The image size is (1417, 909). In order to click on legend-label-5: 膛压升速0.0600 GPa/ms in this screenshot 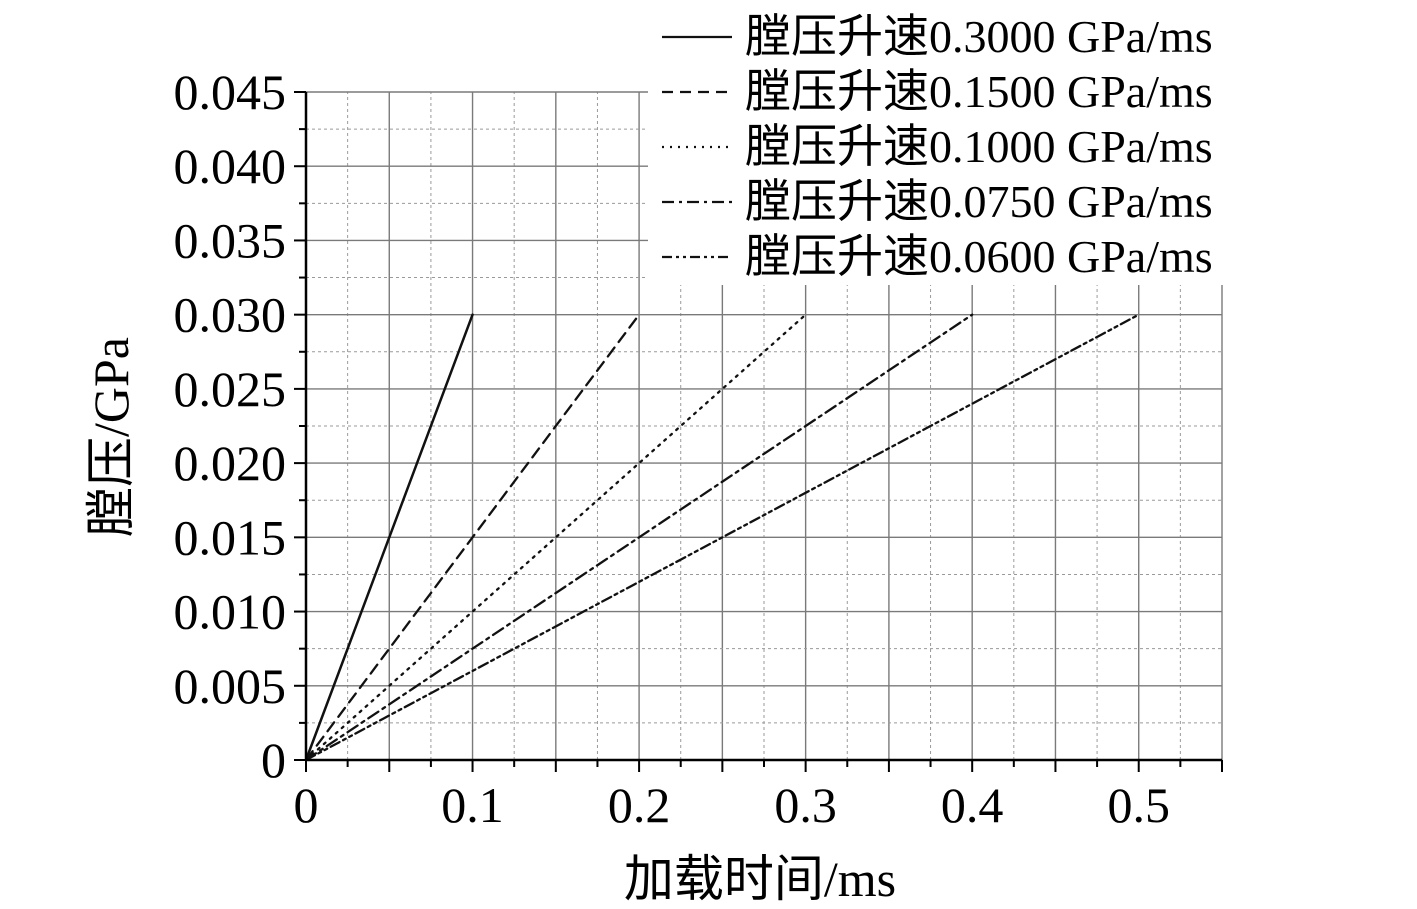, I will do `click(979, 256)`.